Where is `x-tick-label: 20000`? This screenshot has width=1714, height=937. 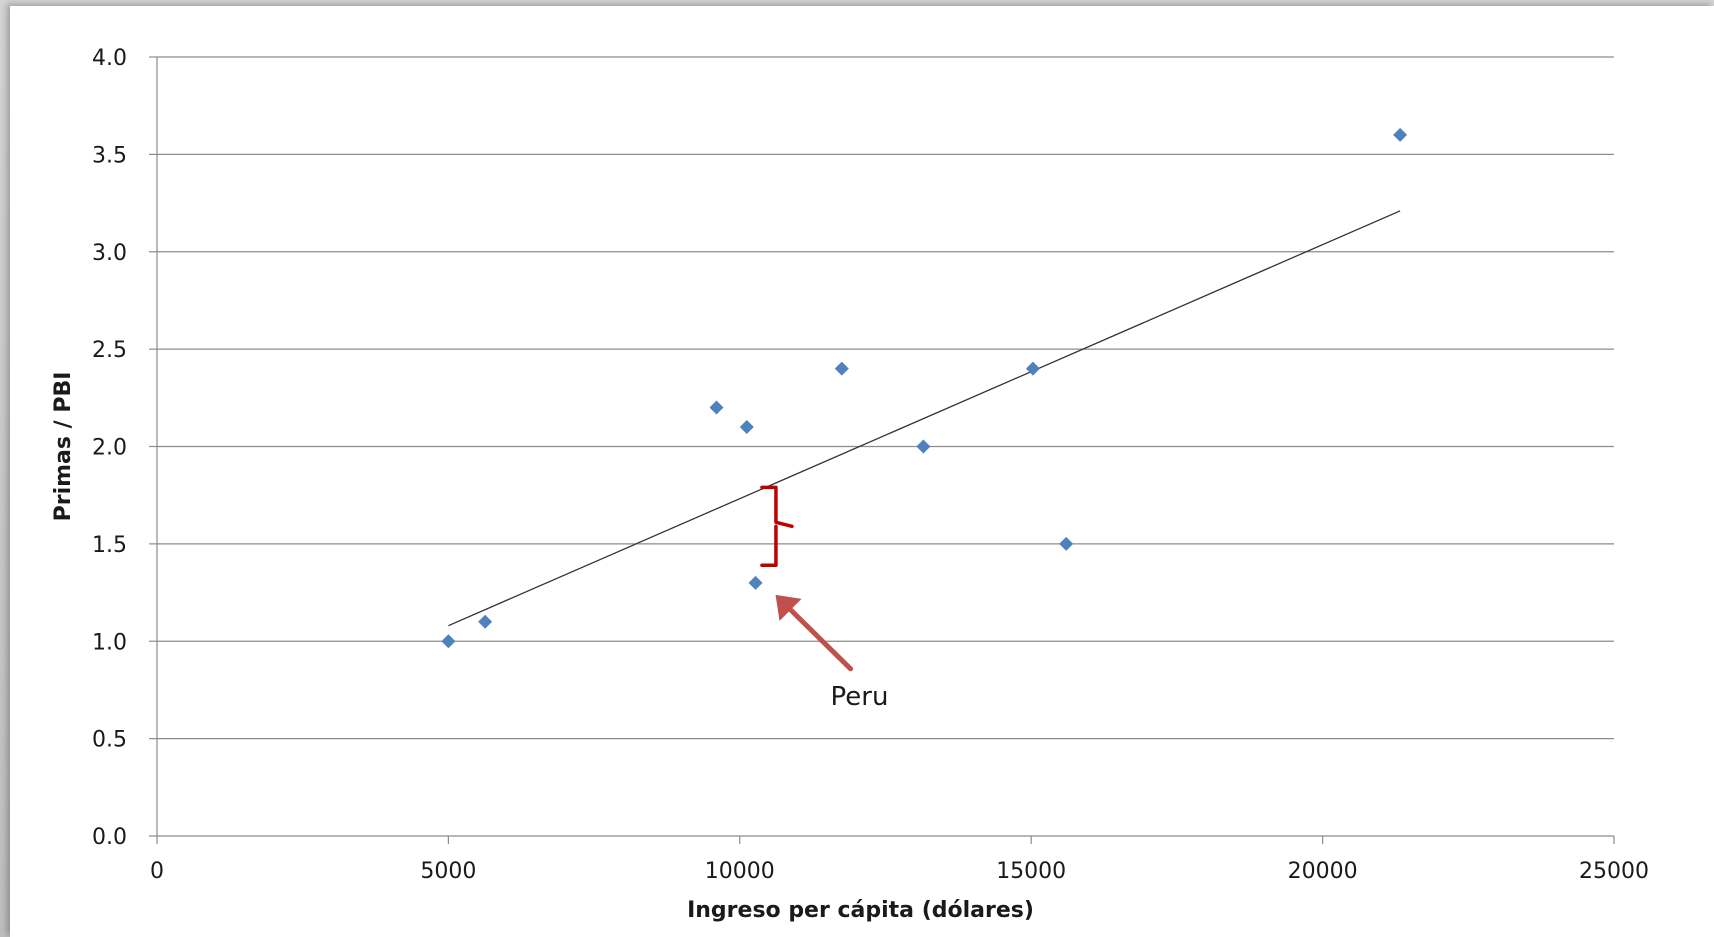 x-tick-label: 20000 is located at coordinates (1323, 871).